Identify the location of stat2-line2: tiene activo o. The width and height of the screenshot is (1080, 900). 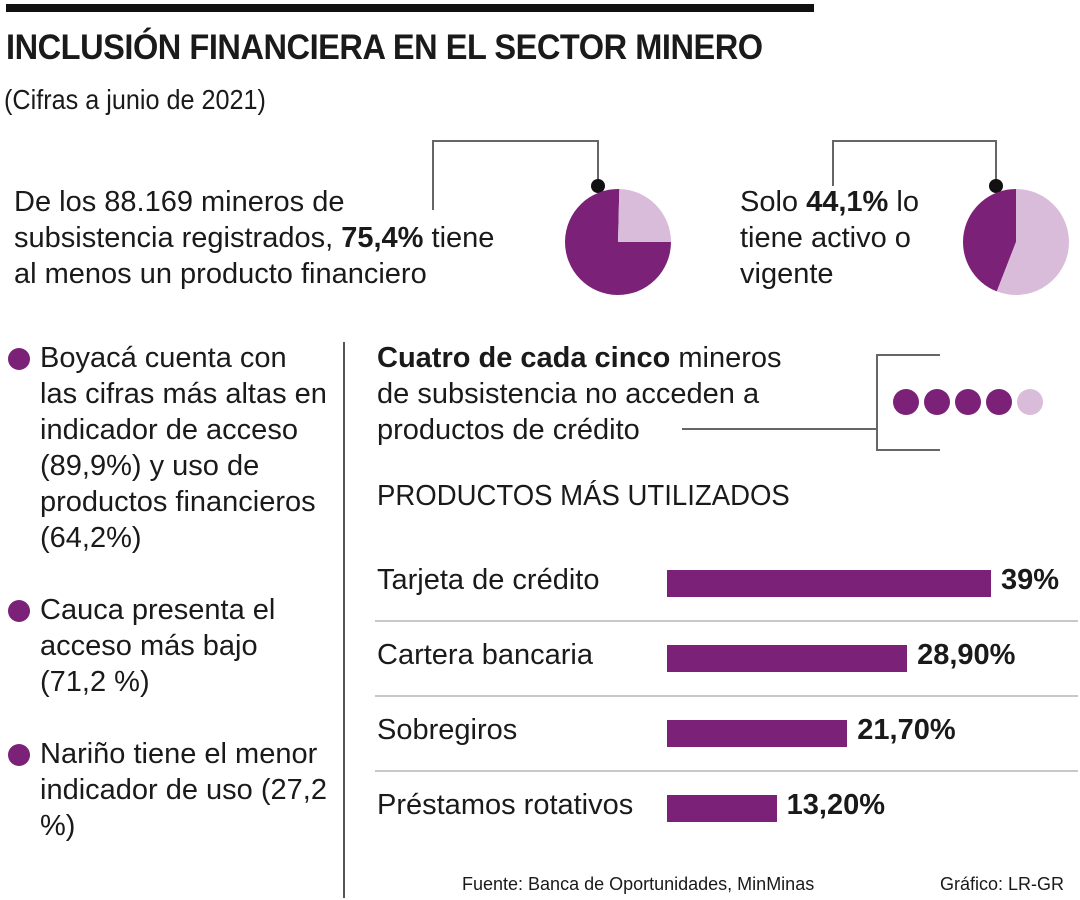
(825, 238).